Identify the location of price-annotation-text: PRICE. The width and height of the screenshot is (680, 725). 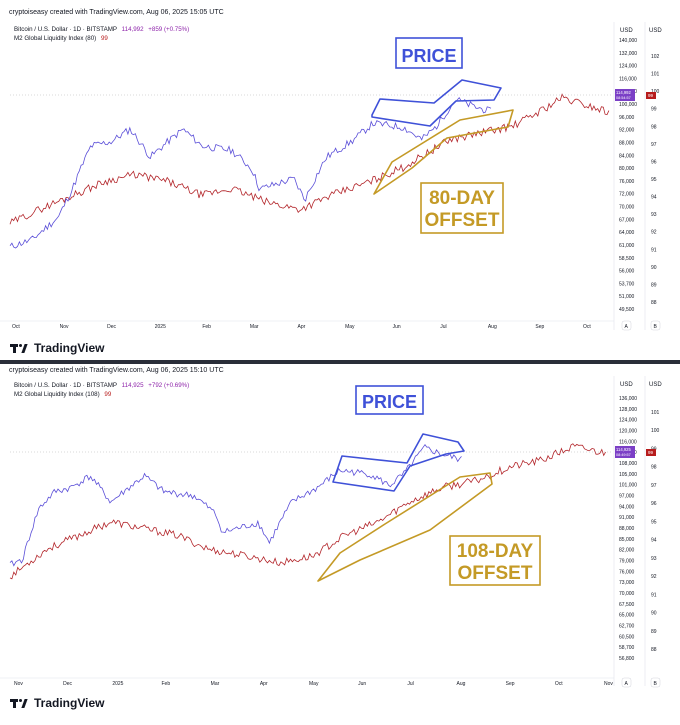
(428, 56).